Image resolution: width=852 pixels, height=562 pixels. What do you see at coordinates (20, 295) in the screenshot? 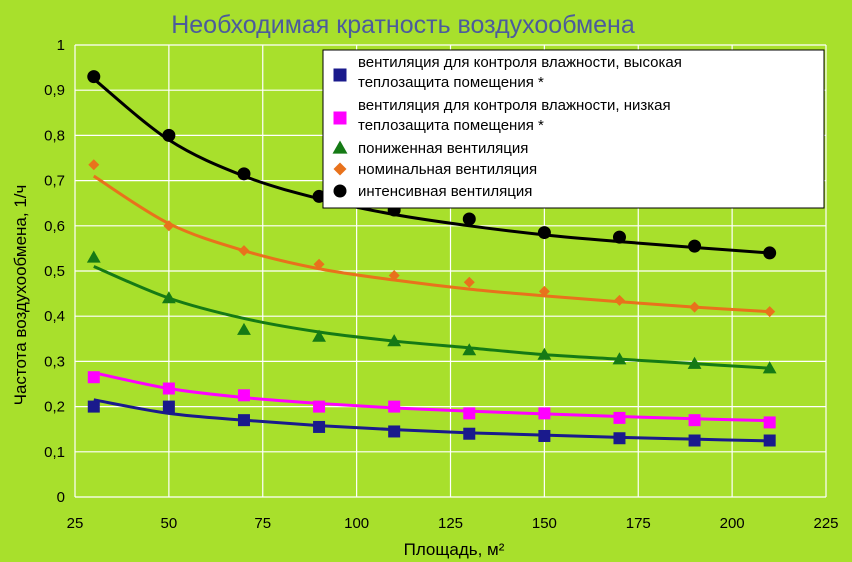
I see `y-axis-label: Частота воздухообмена, 1/ч` at bounding box center [20, 295].